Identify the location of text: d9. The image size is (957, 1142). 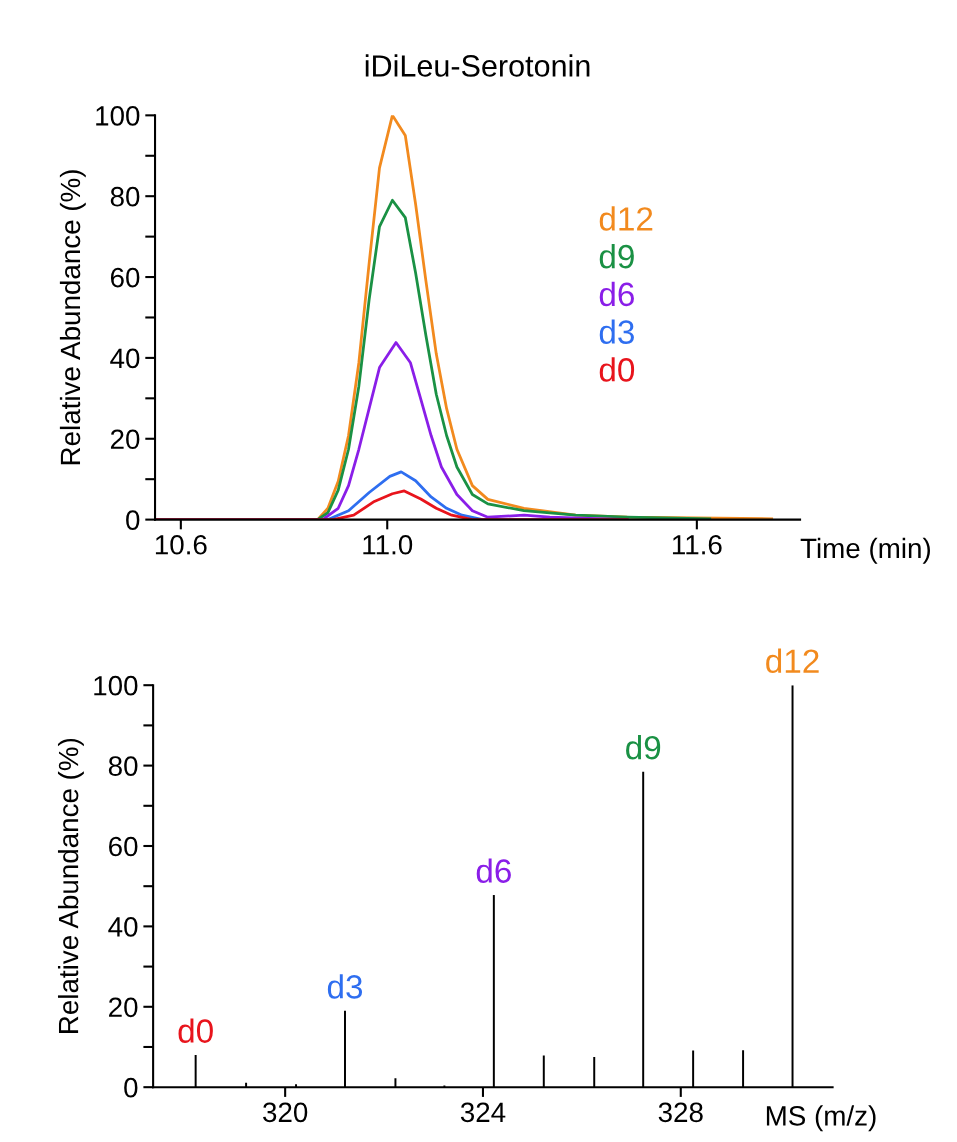
(616, 256).